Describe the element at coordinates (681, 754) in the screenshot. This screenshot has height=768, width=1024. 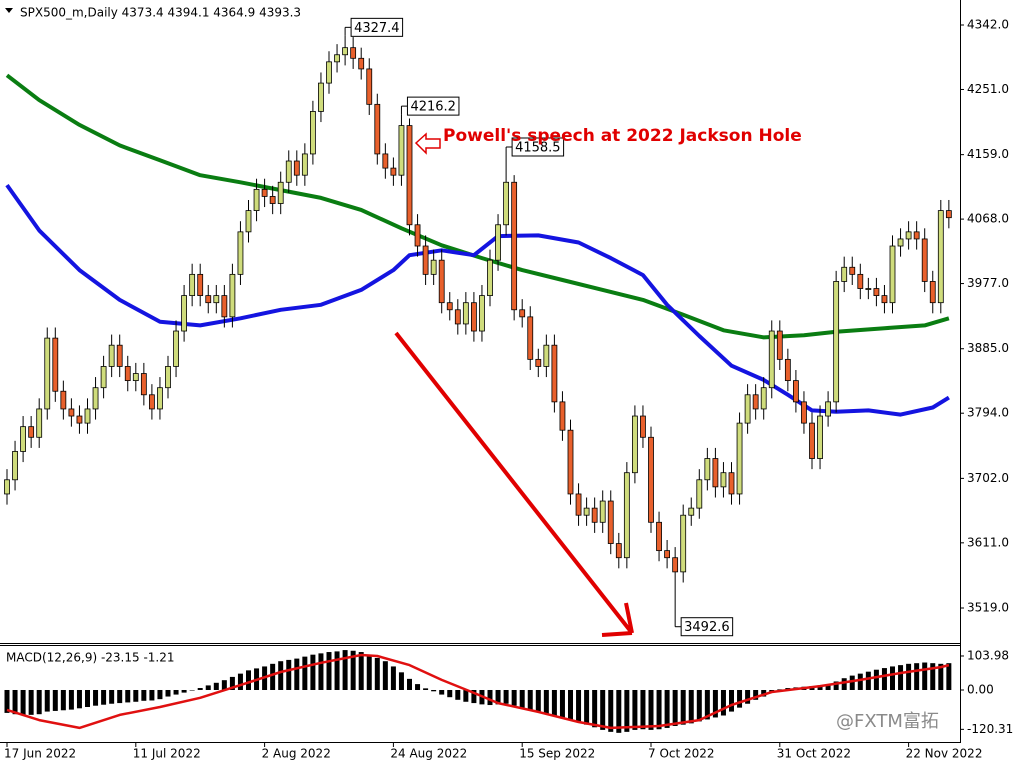
I see `x-tick-label: 7 Oct 2022` at that location.